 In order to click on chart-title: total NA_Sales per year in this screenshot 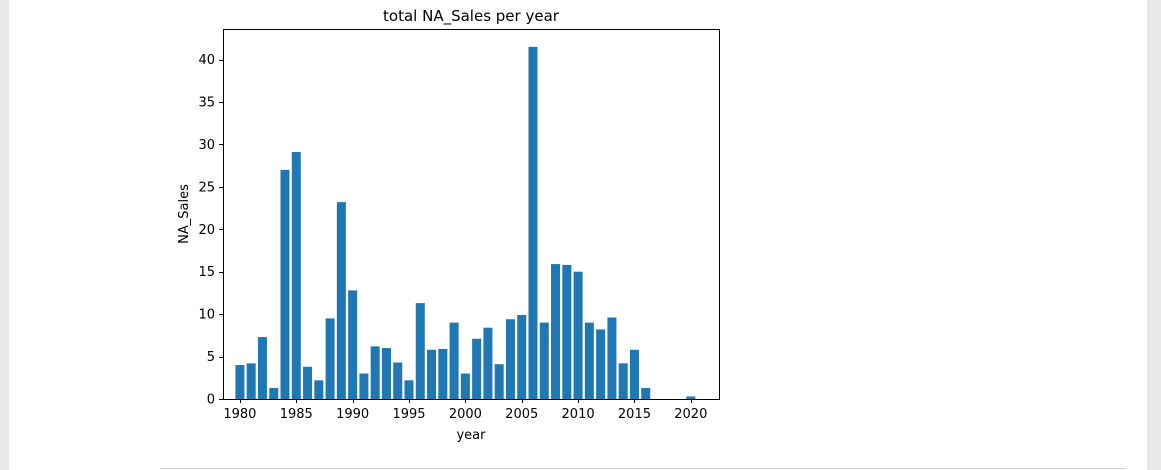, I will do `click(471, 16)`.